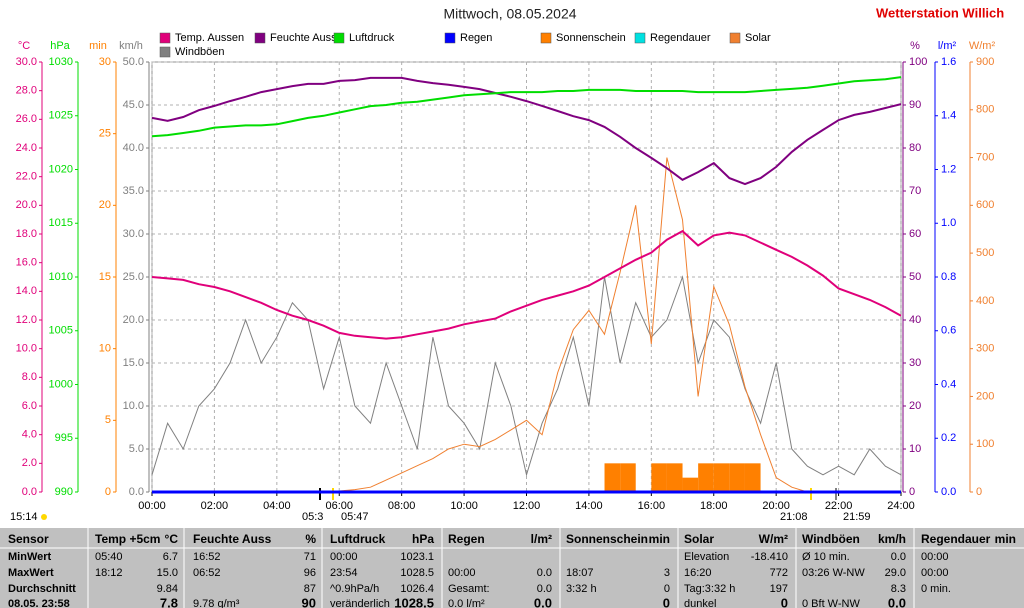 This screenshot has width=1024, height=608. What do you see at coordinates (310, 539) in the screenshot?
I see `table-header: %` at bounding box center [310, 539].